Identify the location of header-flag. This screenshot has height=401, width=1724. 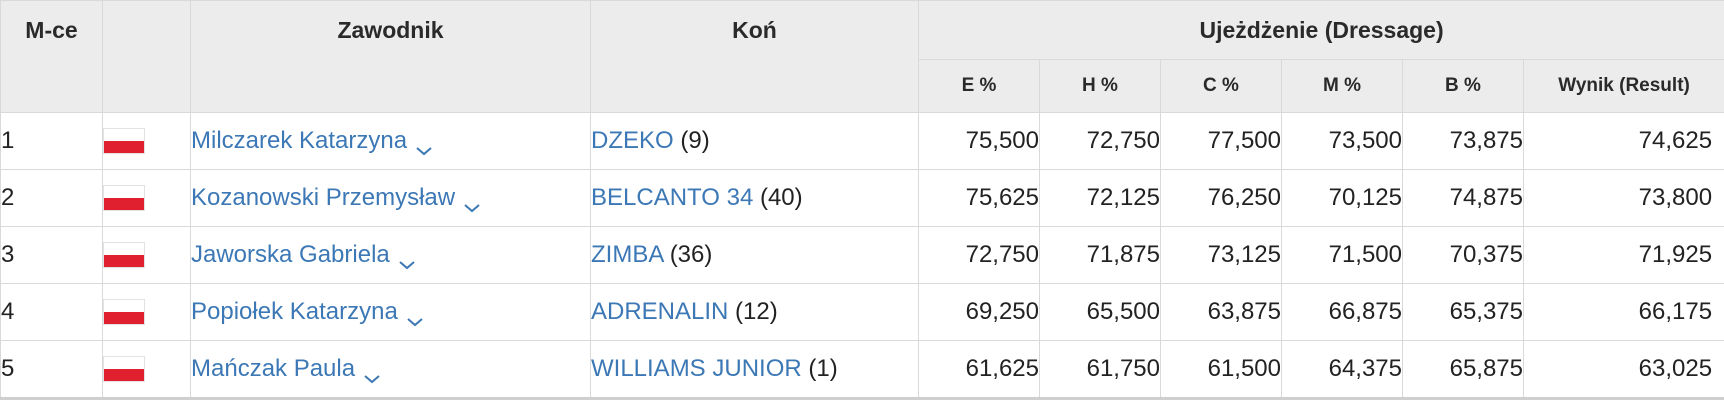
(146, 56).